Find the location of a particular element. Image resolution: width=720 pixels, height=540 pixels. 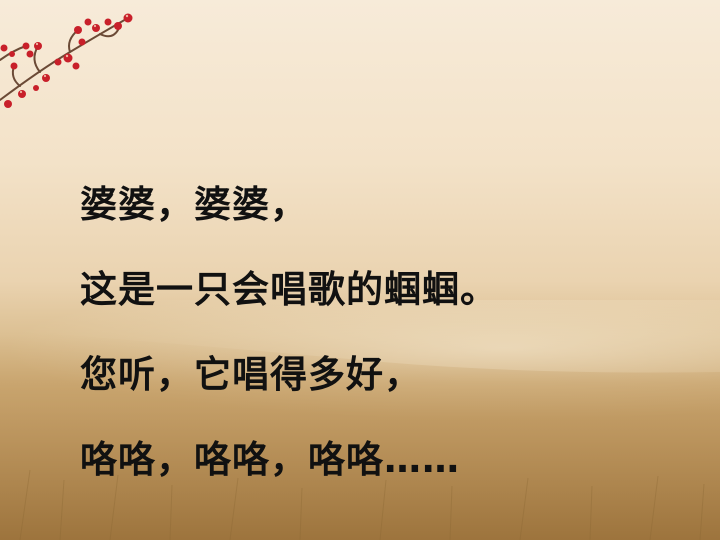

poem-line-2: 这是一只会唱歌的蝈蝈。 is located at coordinates (289, 289).